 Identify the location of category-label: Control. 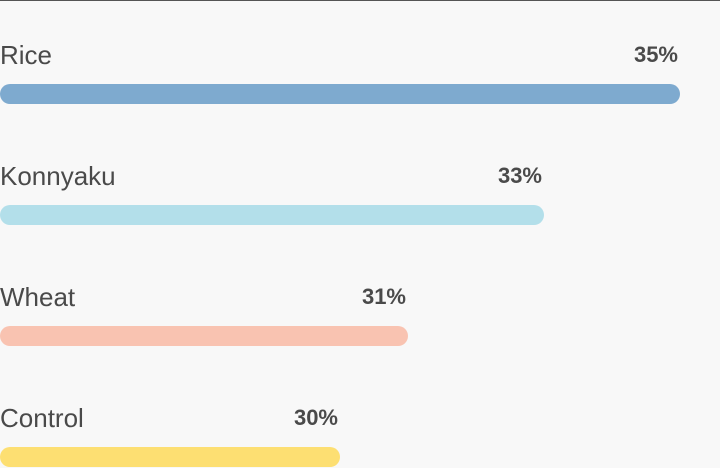
(42, 418).